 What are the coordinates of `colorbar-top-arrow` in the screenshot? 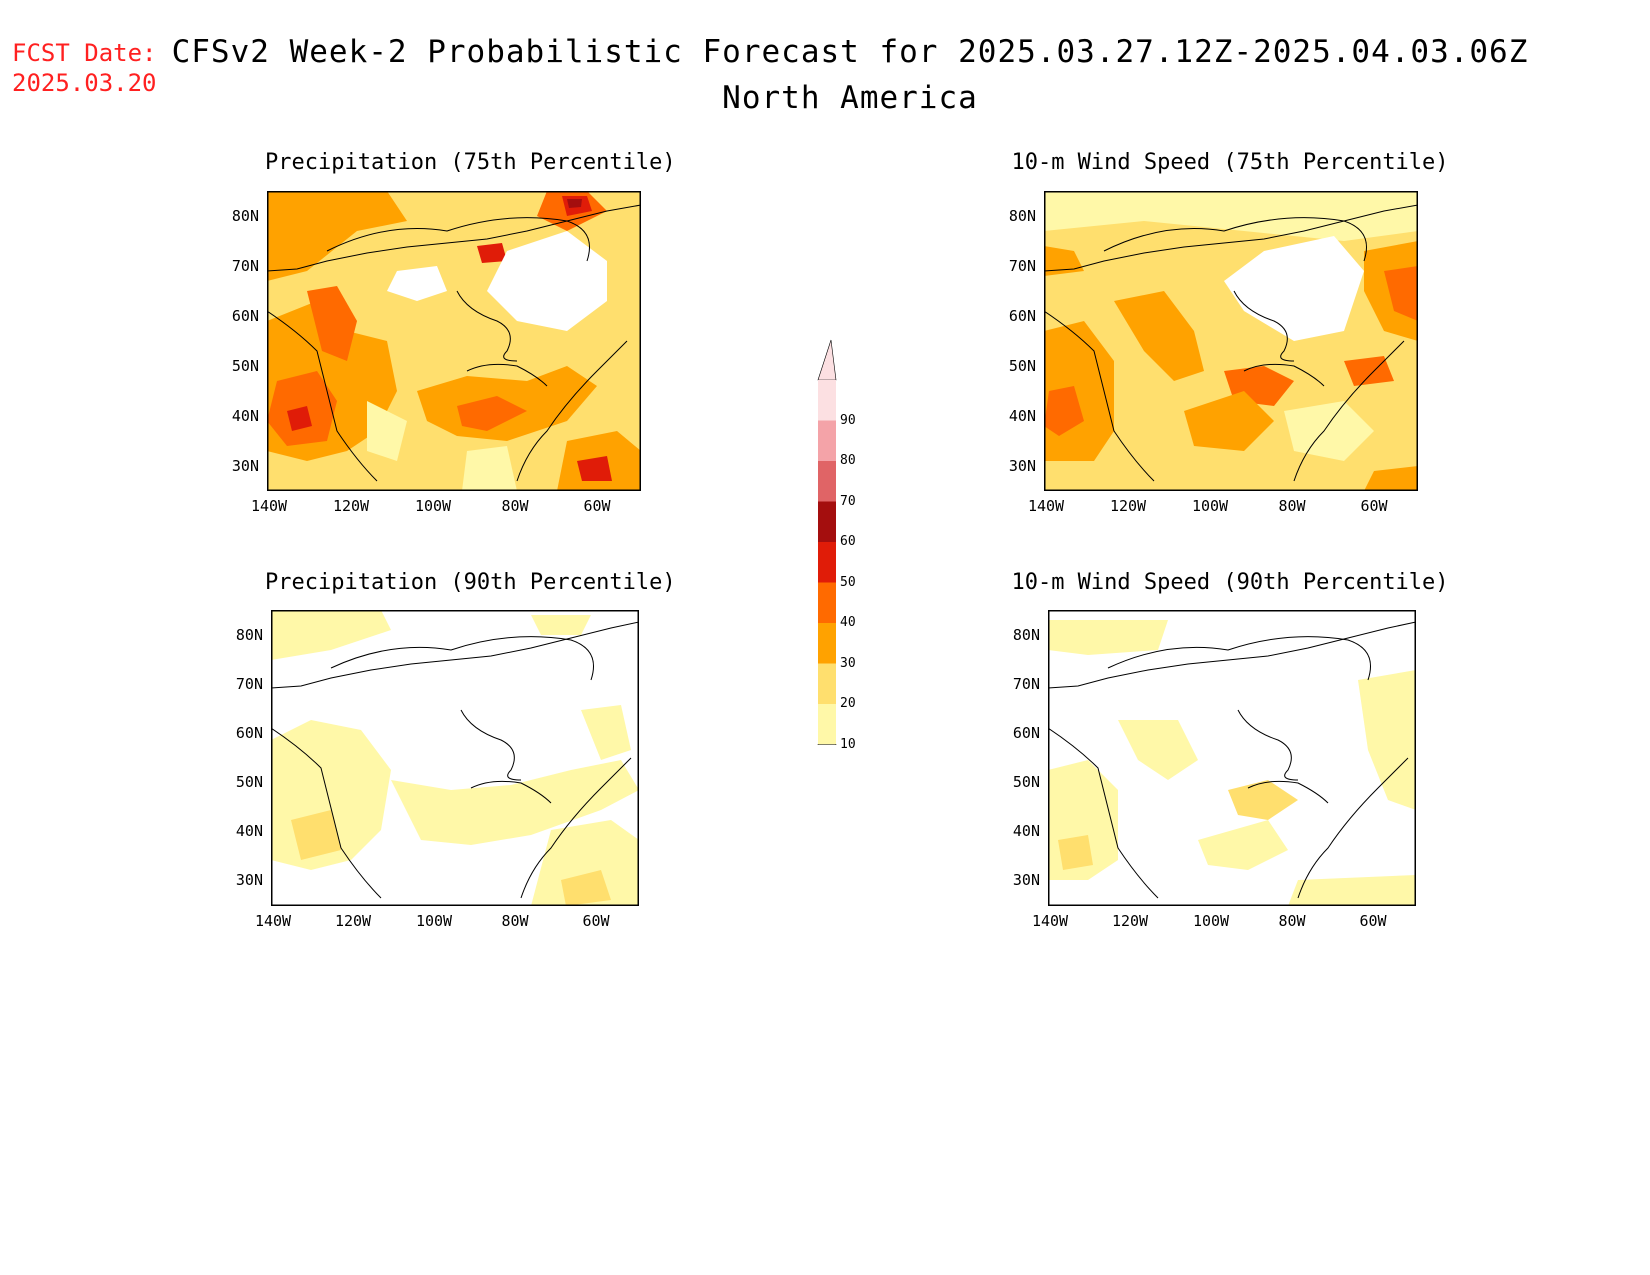 It's located at (827, 360).